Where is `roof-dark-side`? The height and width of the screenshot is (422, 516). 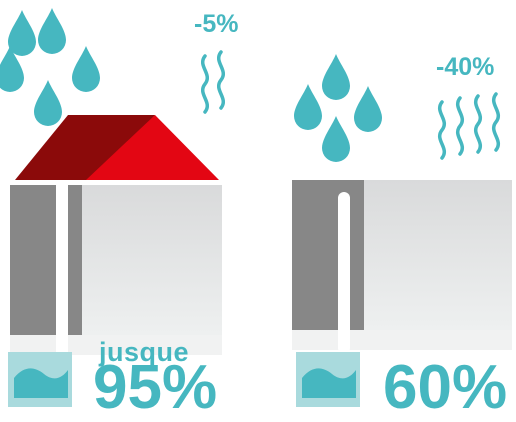 roof-dark-side is located at coordinates (85, 147).